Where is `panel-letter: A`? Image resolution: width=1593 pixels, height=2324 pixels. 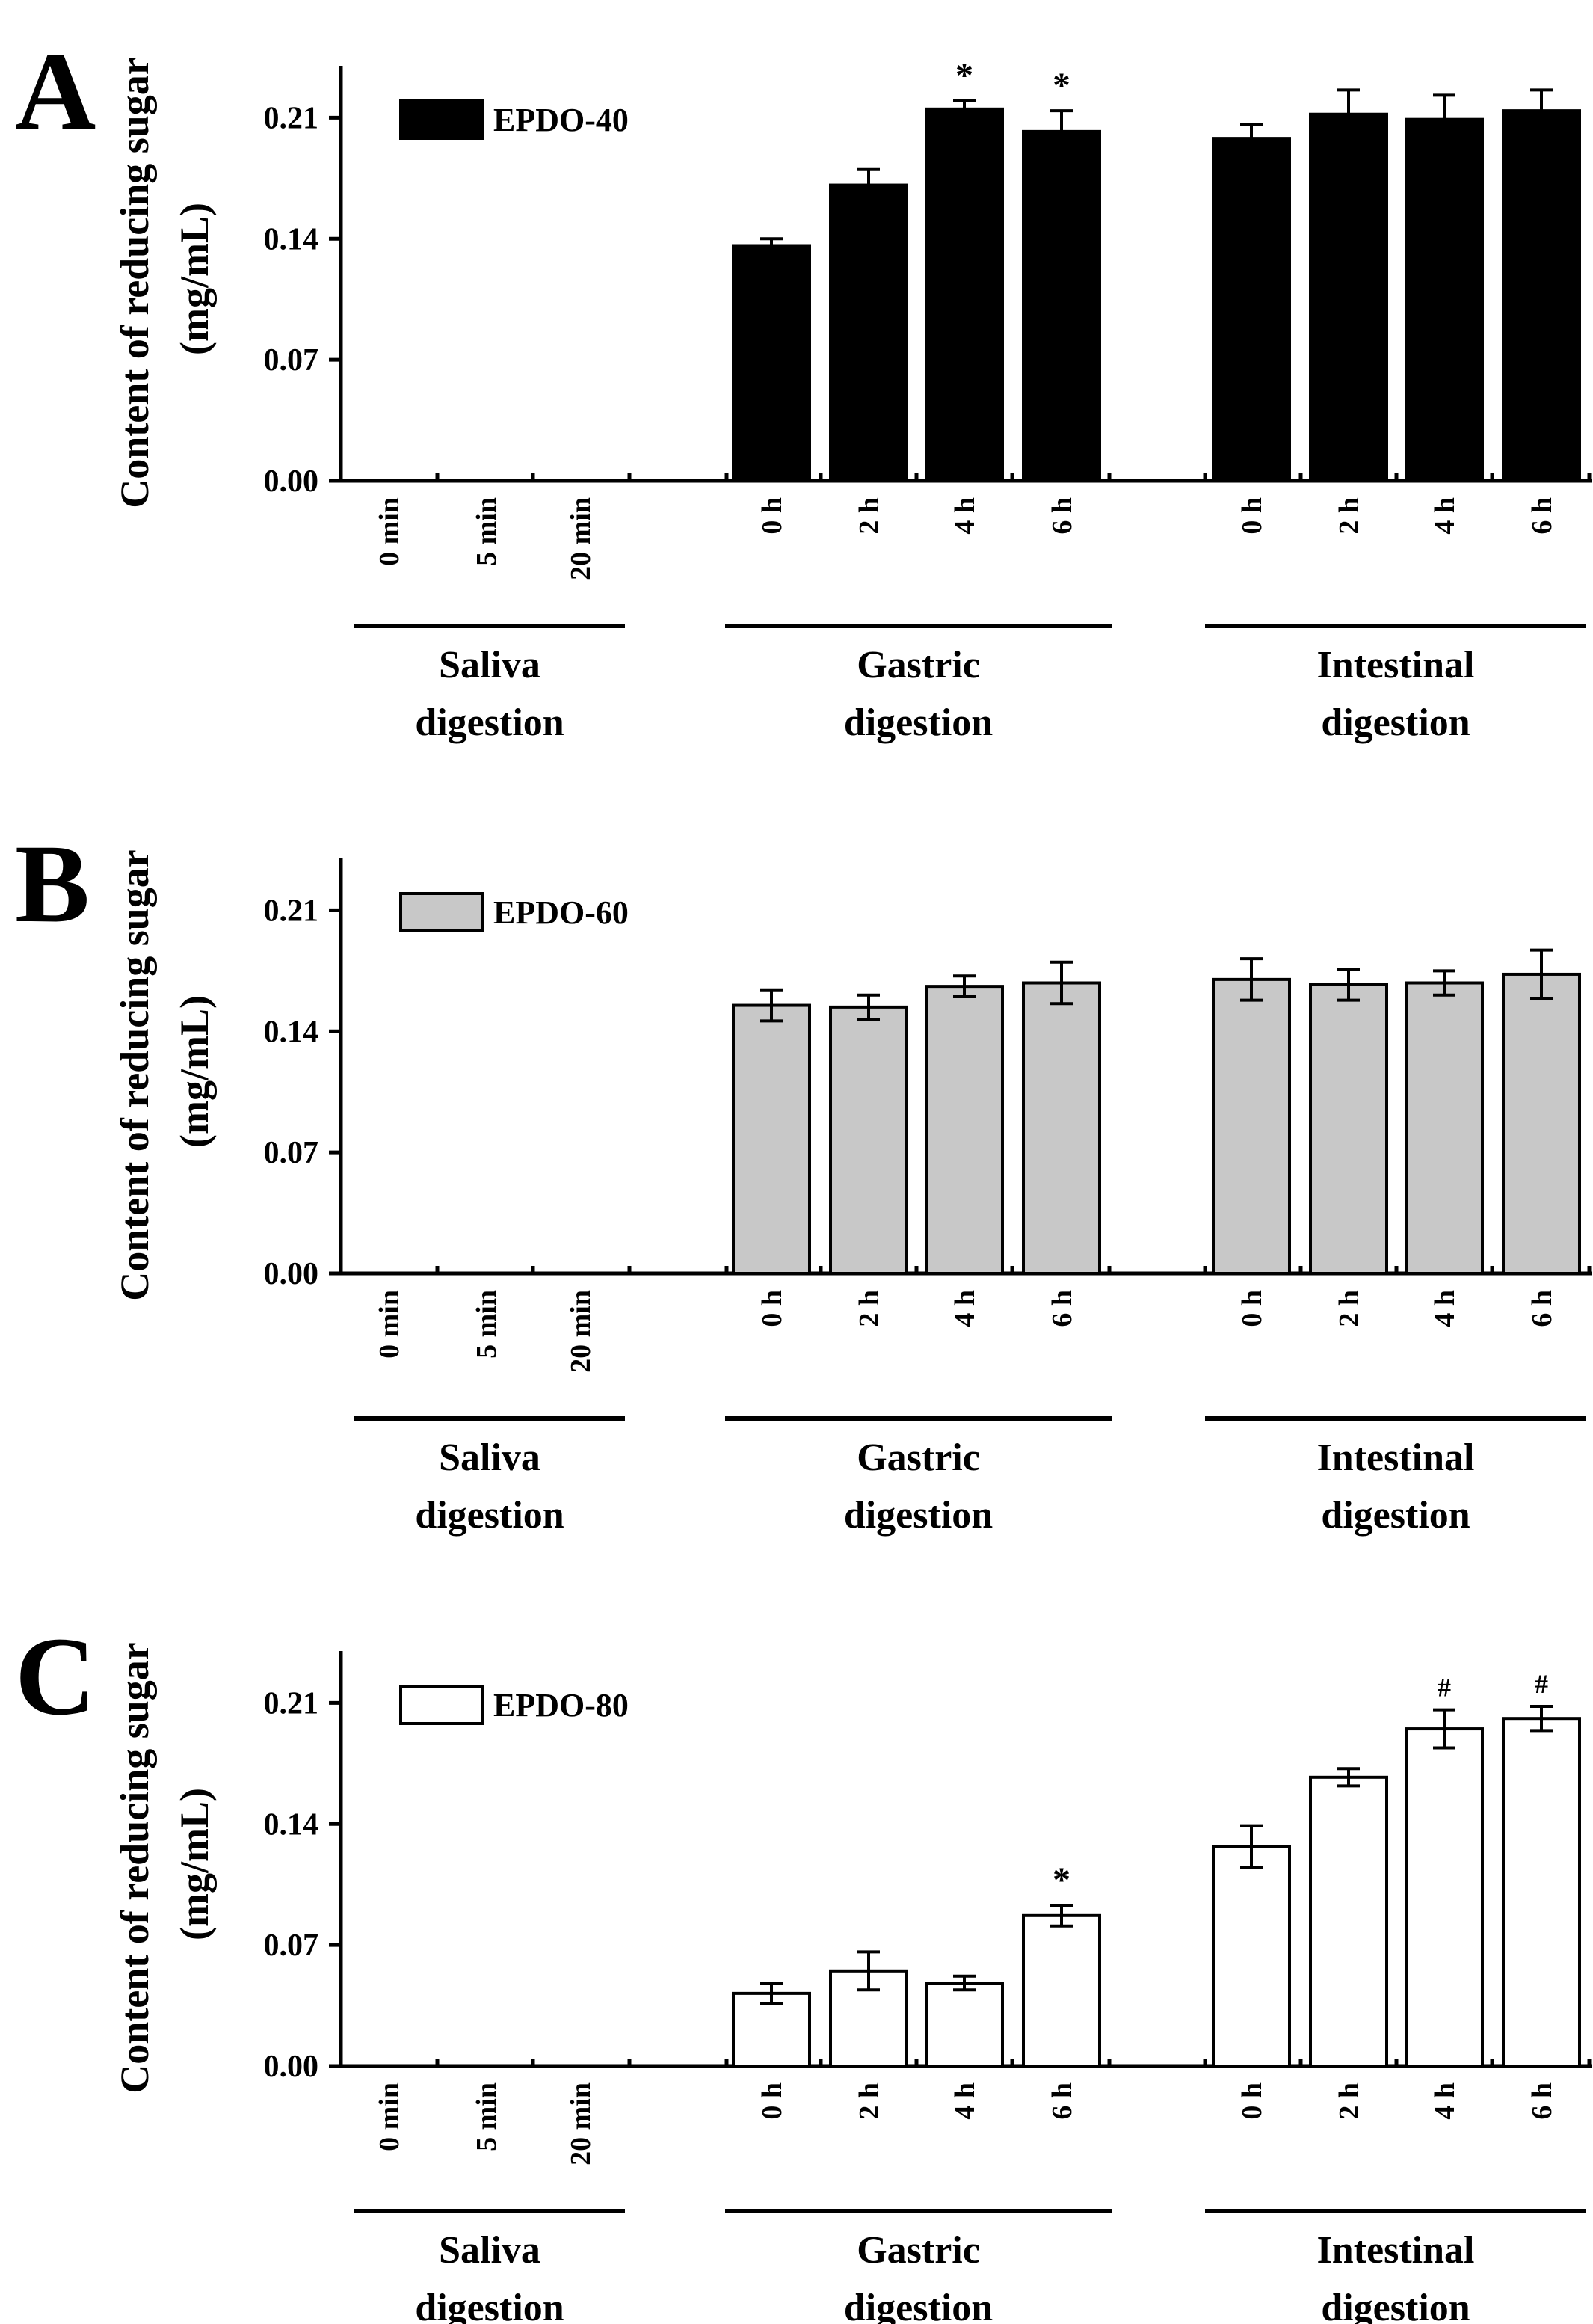 panel-letter: A is located at coordinates (55, 91).